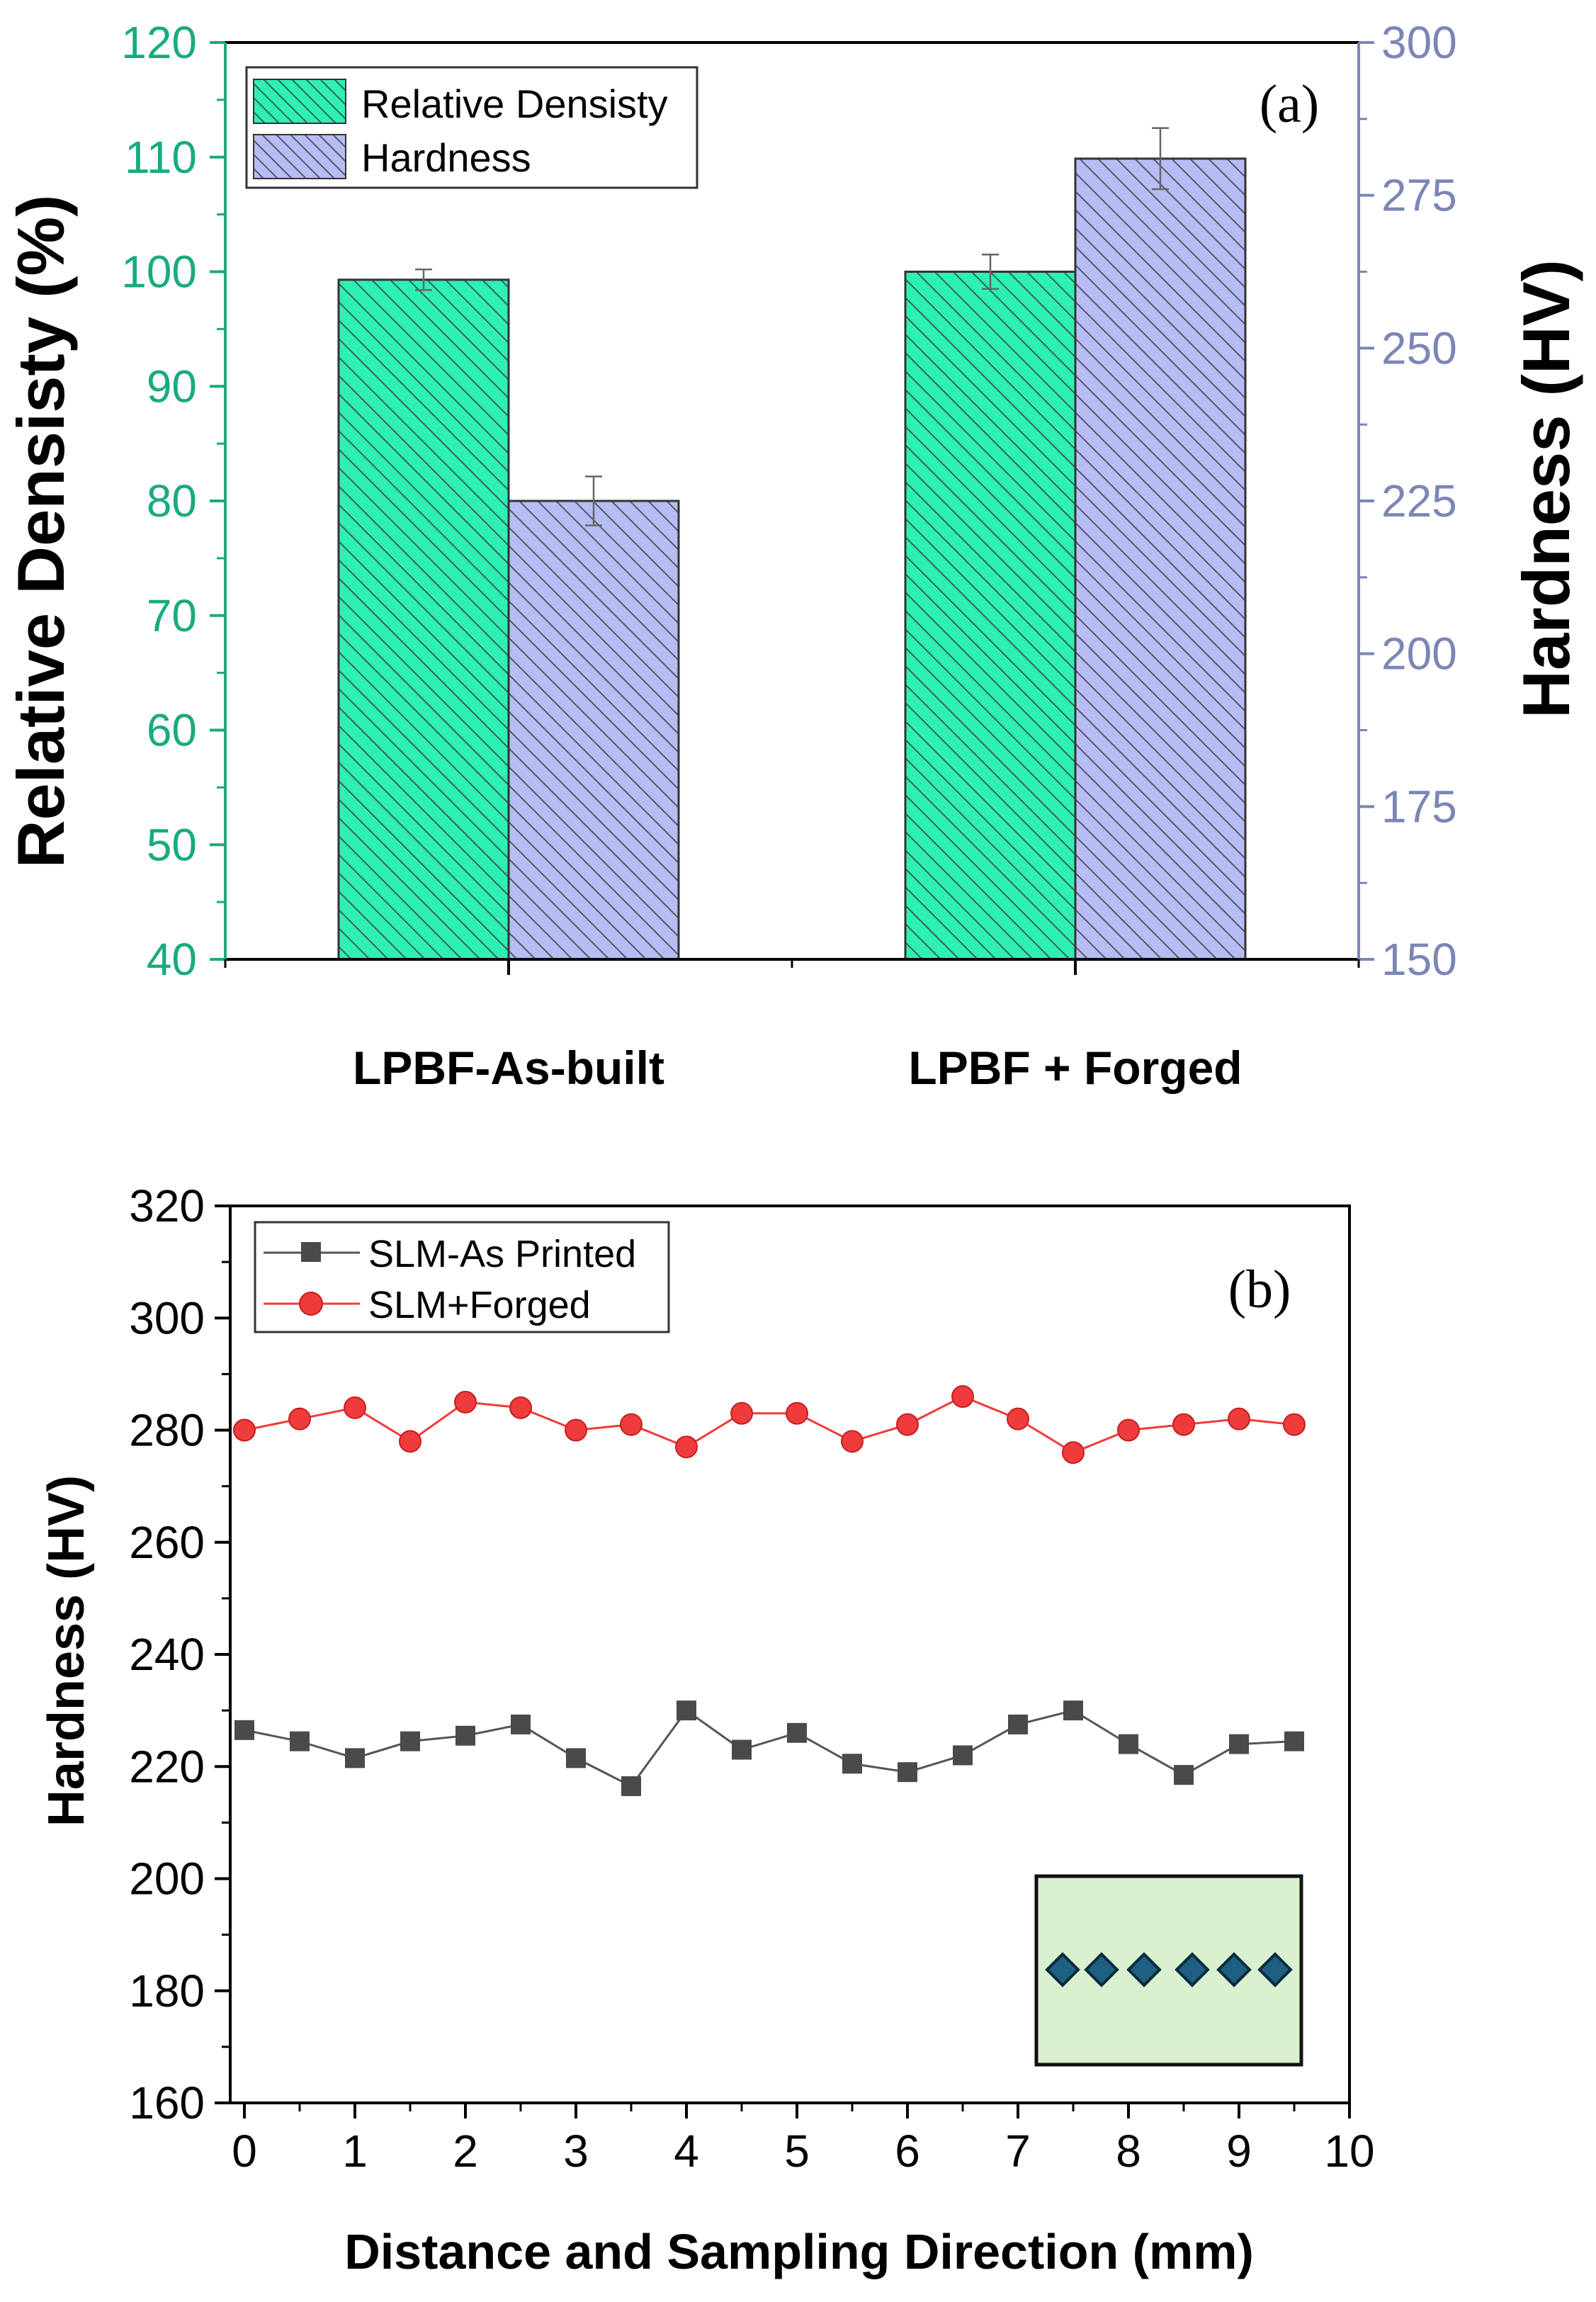 This screenshot has width=1596, height=2302. I want to click on panel-b-series, so click(769, 1590).